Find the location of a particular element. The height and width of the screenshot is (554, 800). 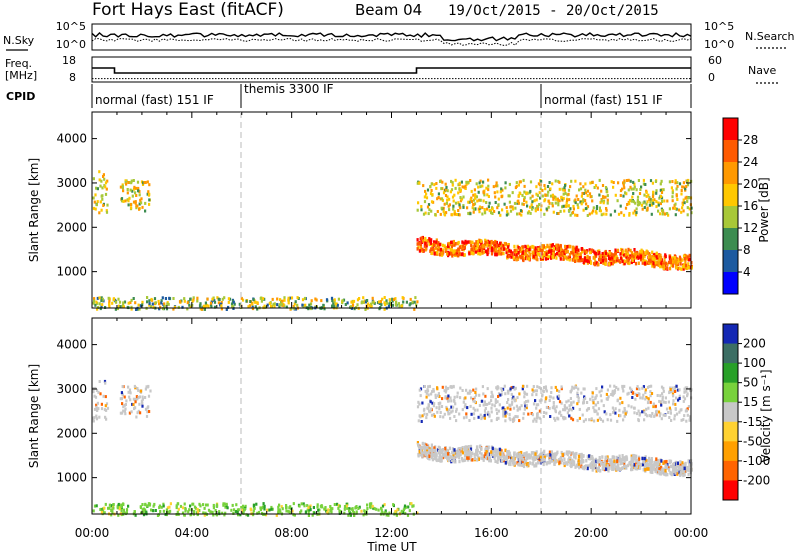

power-ylabel: Slant Range [km] is located at coordinates (34, 210).